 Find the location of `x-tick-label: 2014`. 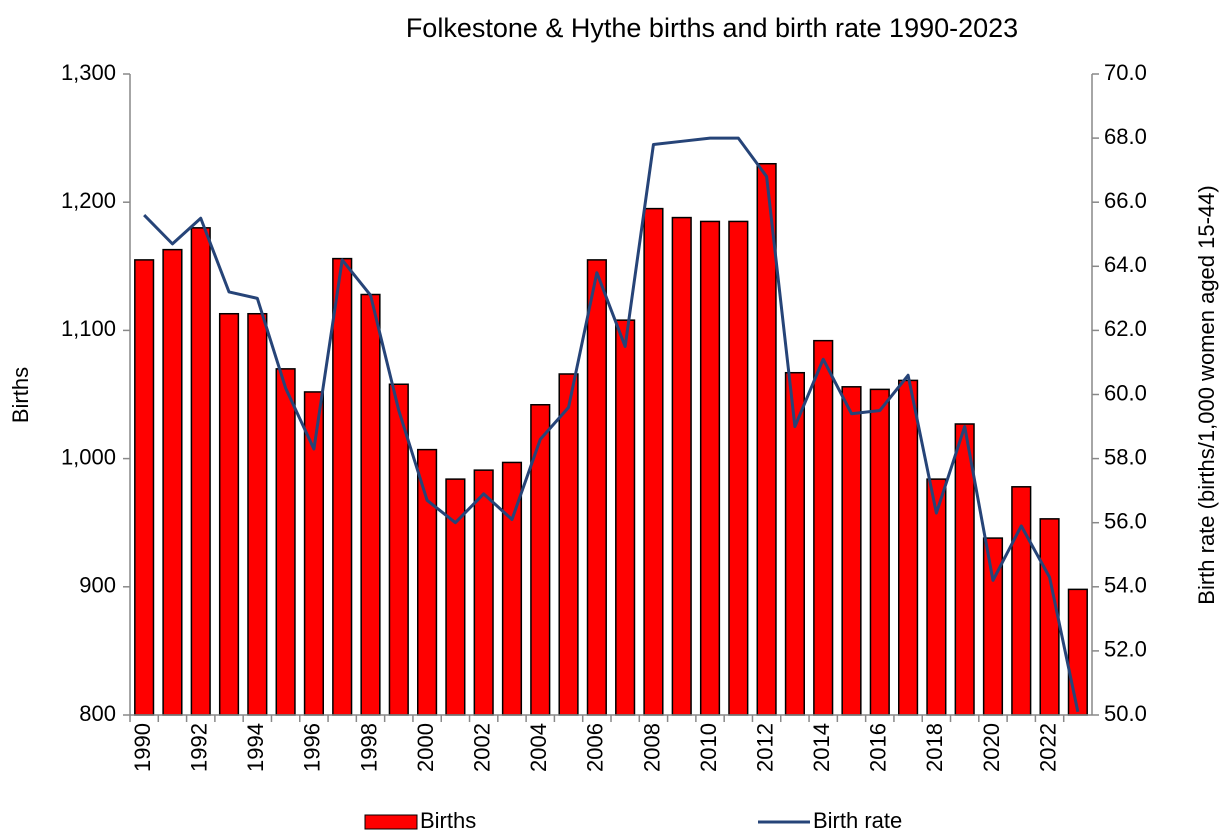

x-tick-label: 2014 is located at coordinates (821, 747).